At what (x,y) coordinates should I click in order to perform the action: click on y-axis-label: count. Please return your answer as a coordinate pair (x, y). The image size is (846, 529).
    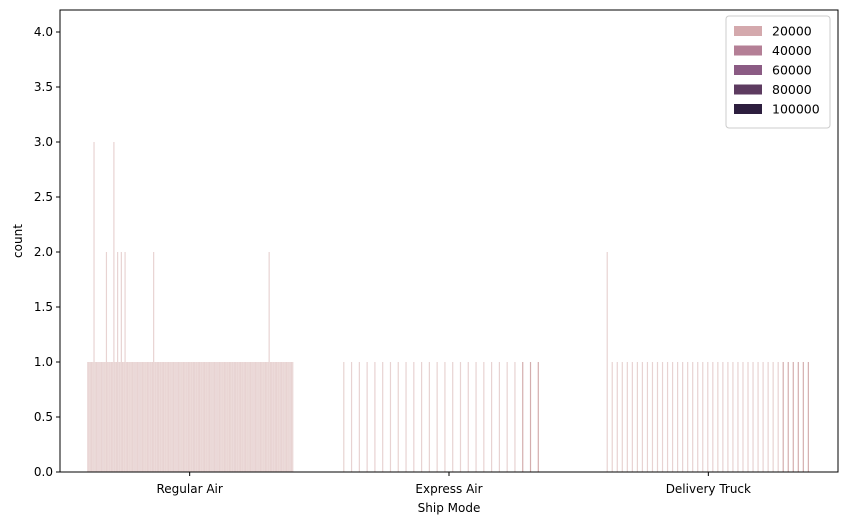
    Looking at the image, I should click on (18, 241).